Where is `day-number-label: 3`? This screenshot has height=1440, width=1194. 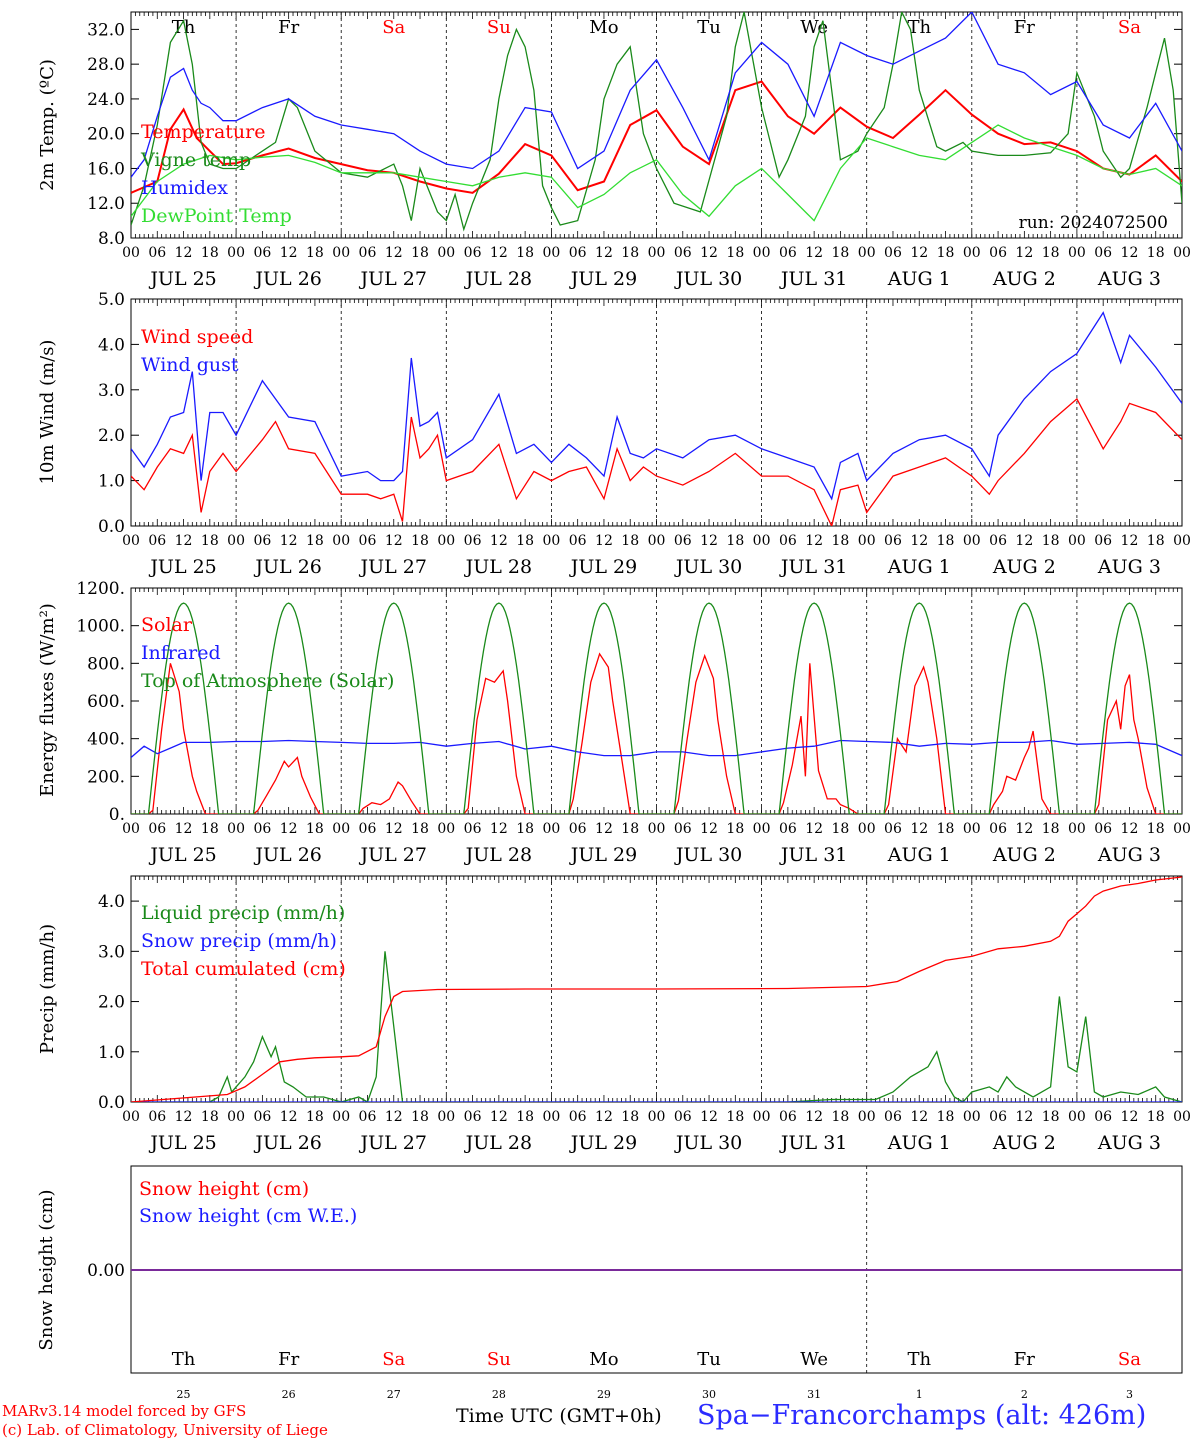
day-number-label: 3 is located at coordinates (1129, 1394).